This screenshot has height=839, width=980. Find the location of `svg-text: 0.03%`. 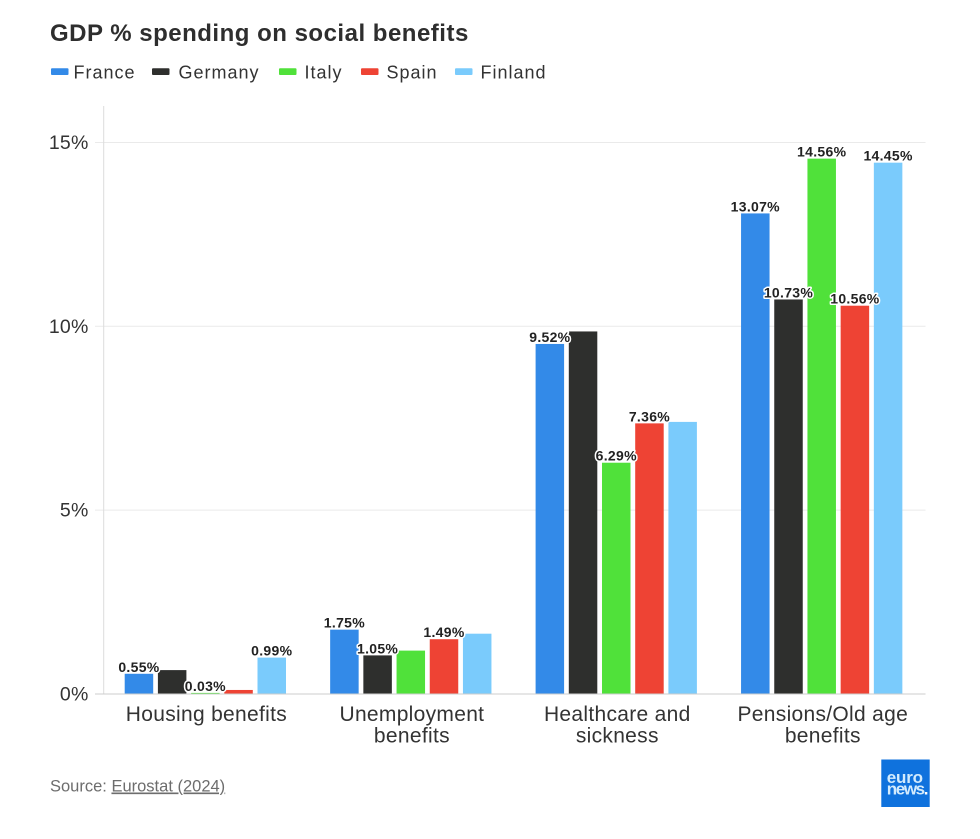

svg-text: 0.03% is located at coordinates (205, 686).